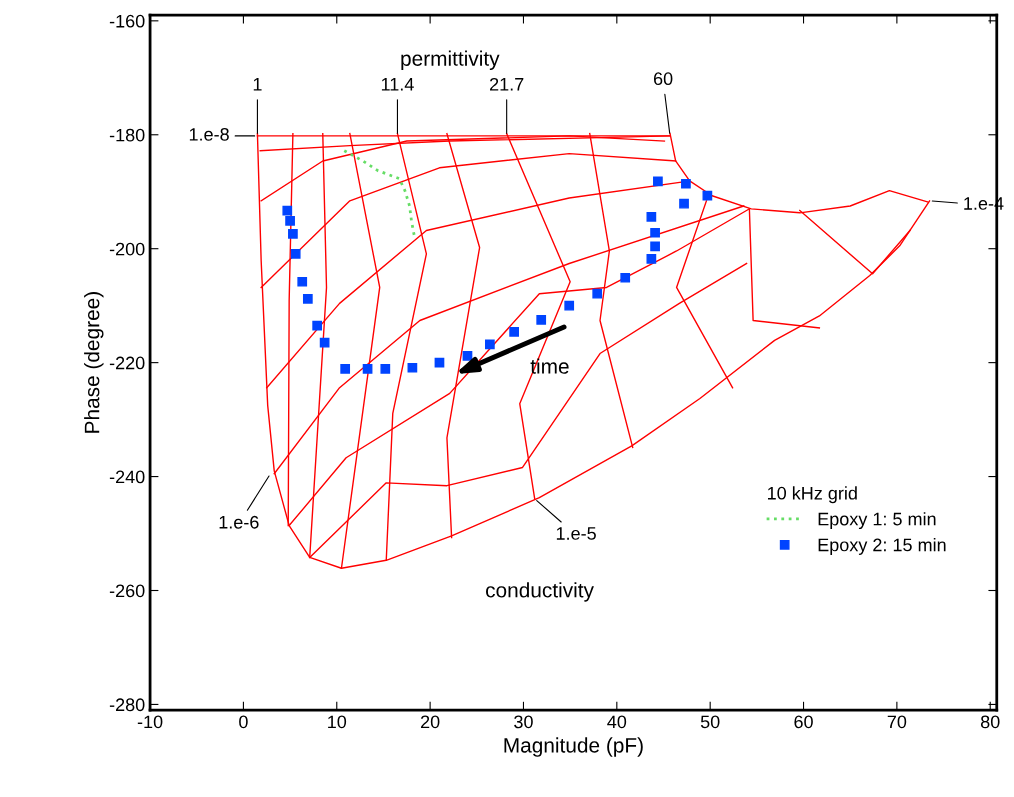  I want to click on x-tick-label: 30, so click(523, 722).